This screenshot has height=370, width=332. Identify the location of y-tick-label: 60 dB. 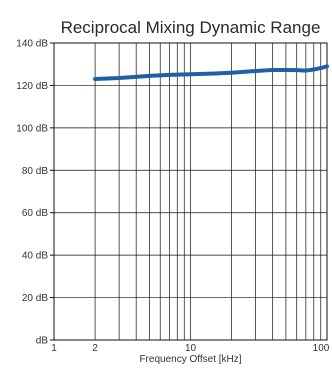
(35, 213).